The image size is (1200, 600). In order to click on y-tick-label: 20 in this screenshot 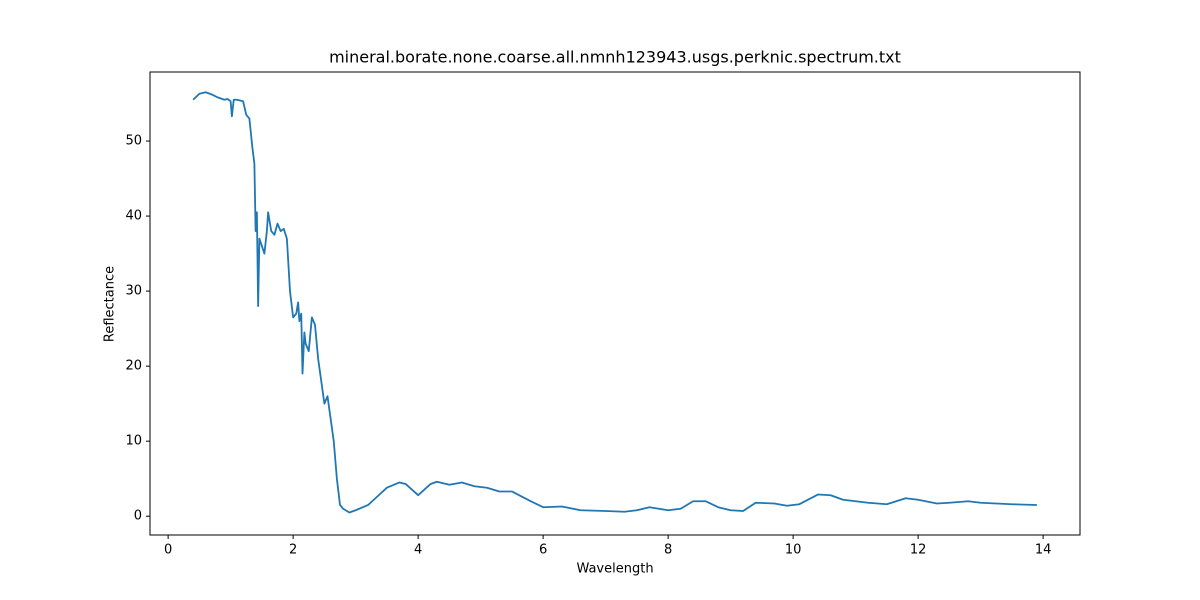, I will do `click(133, 366)`.